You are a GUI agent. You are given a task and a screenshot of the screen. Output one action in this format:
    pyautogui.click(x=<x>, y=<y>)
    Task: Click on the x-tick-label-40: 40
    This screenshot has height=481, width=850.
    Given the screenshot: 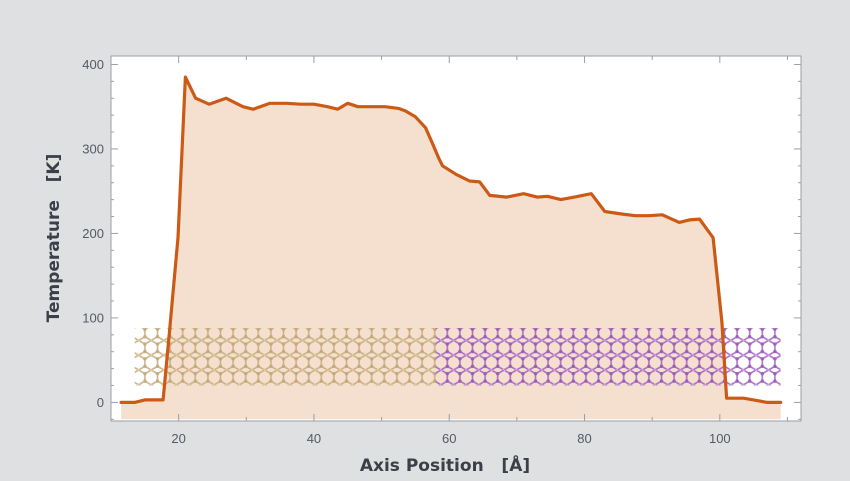 What is the action you would take?
    pyautogui.click(x=314, y=438)
    